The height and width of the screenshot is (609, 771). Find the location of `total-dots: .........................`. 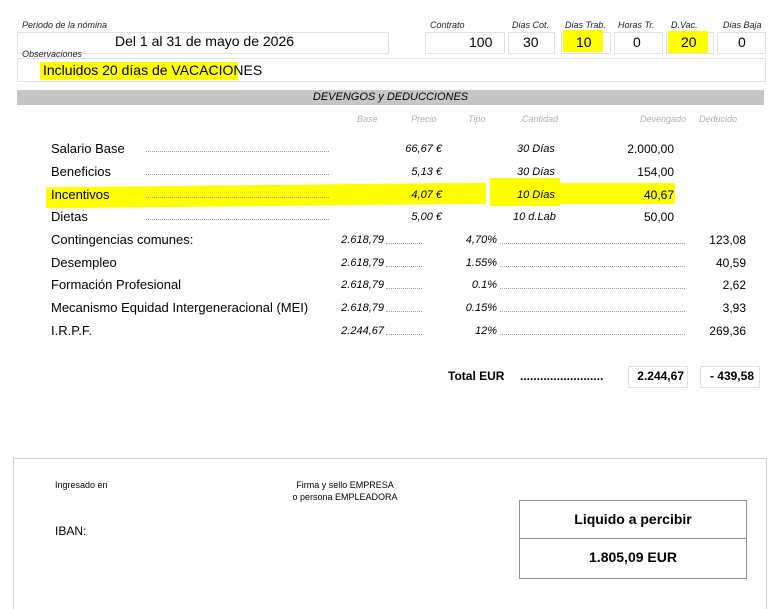

total-dots: ......................... is located at coordinates (562, 376).